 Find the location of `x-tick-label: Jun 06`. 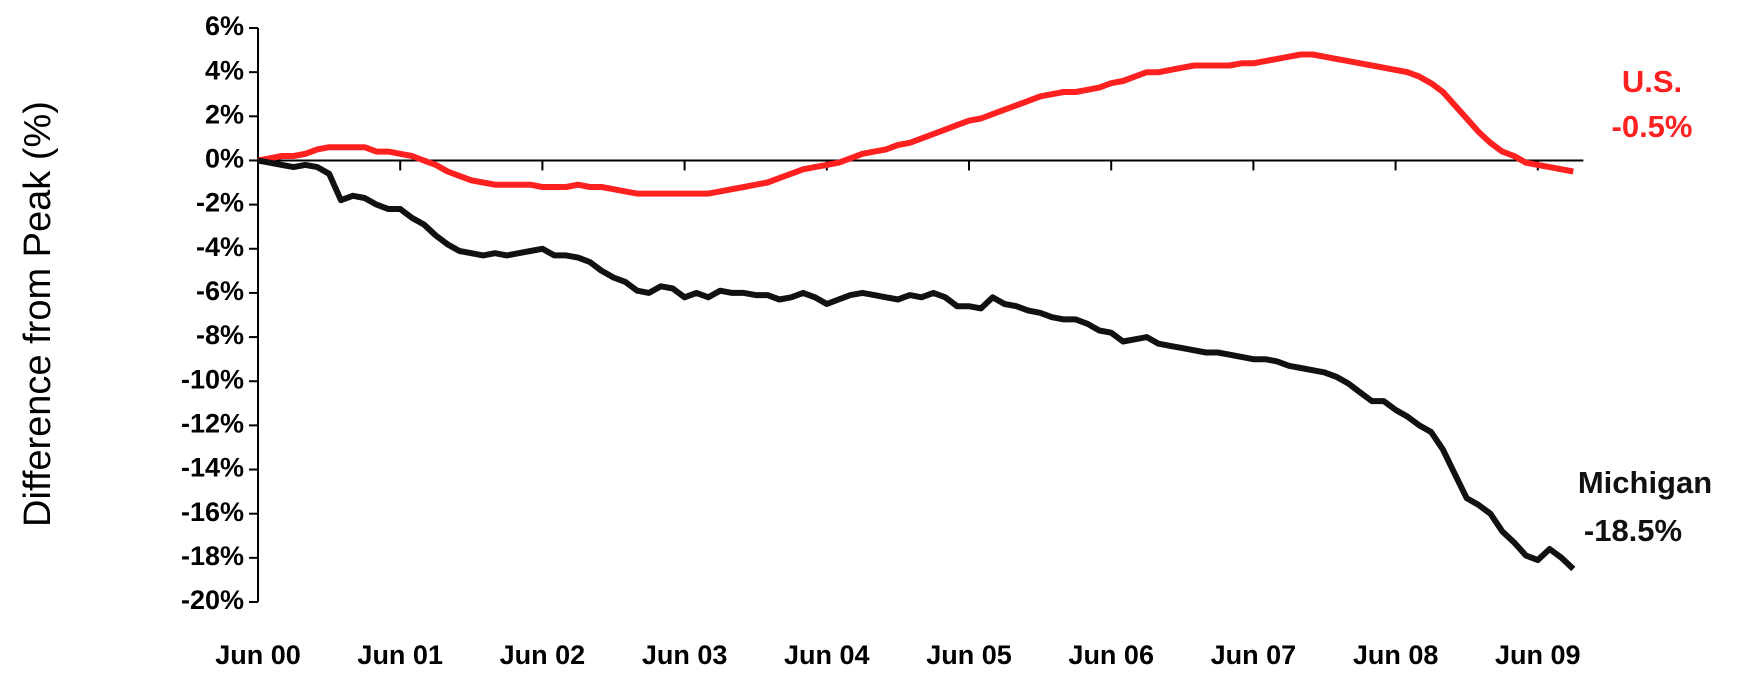

x-tick-label: Jun 06 is located at coordinates (1111, 655).